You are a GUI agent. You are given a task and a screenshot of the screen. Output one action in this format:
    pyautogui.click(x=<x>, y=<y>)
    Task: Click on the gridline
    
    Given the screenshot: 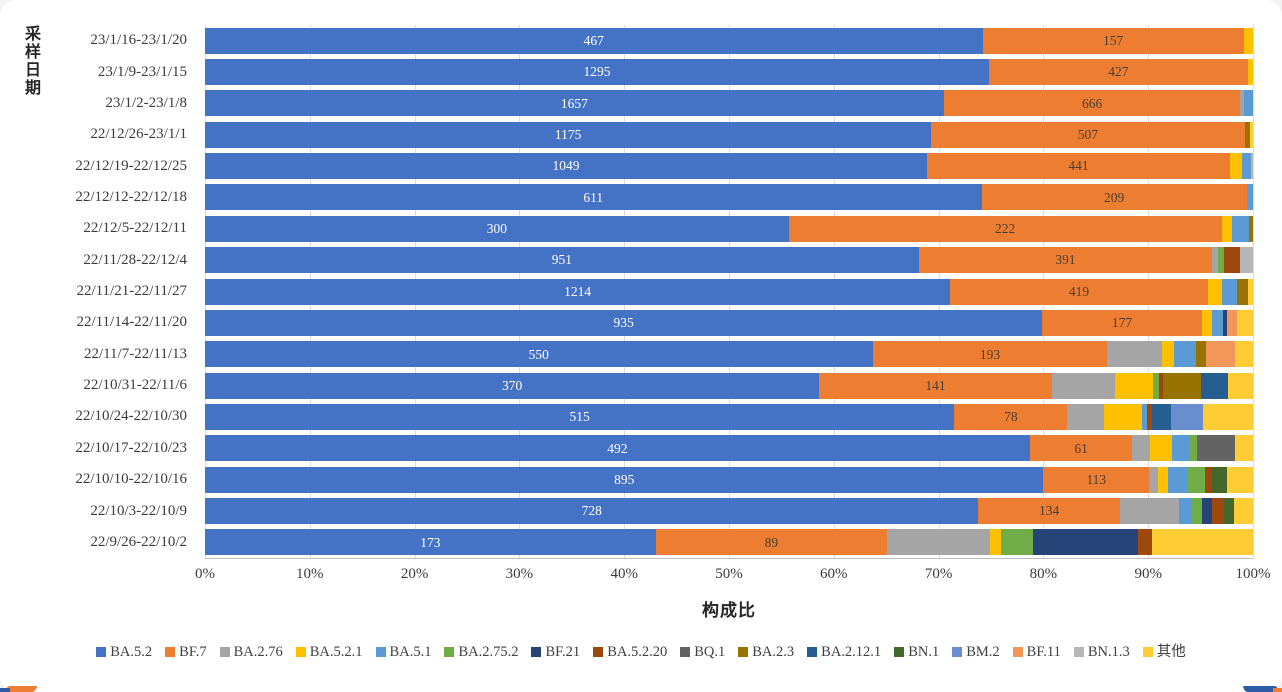 What is the action you would take?
    pyautogui.click(x=1253, y=291)
    